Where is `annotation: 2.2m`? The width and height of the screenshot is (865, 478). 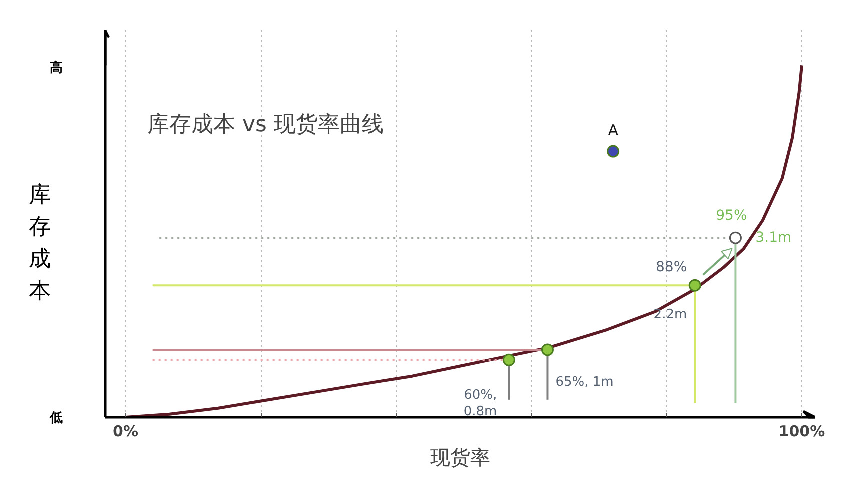
annotation: 2.2m is located at coordinates (671, 315).